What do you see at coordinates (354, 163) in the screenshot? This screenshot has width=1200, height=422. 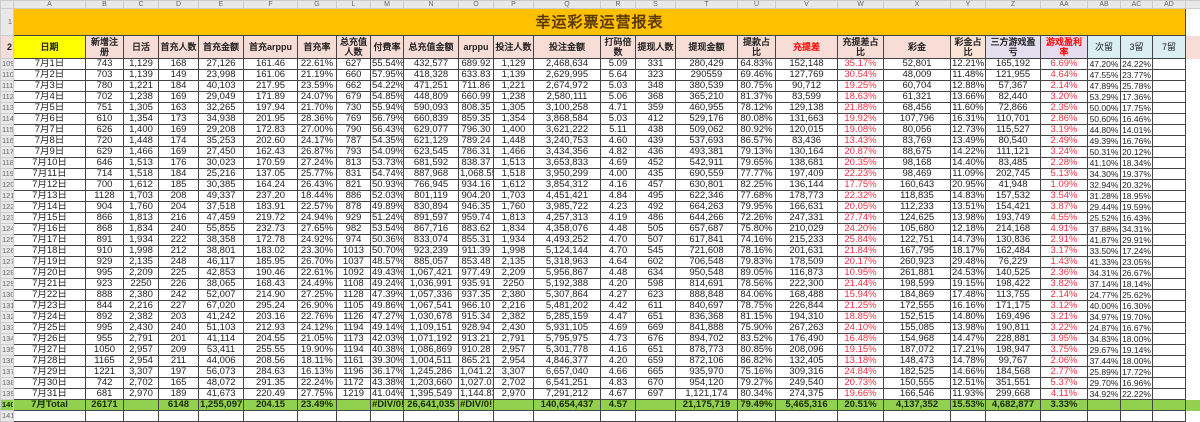 I see `cell: 813` at bounding box center [354, 163].